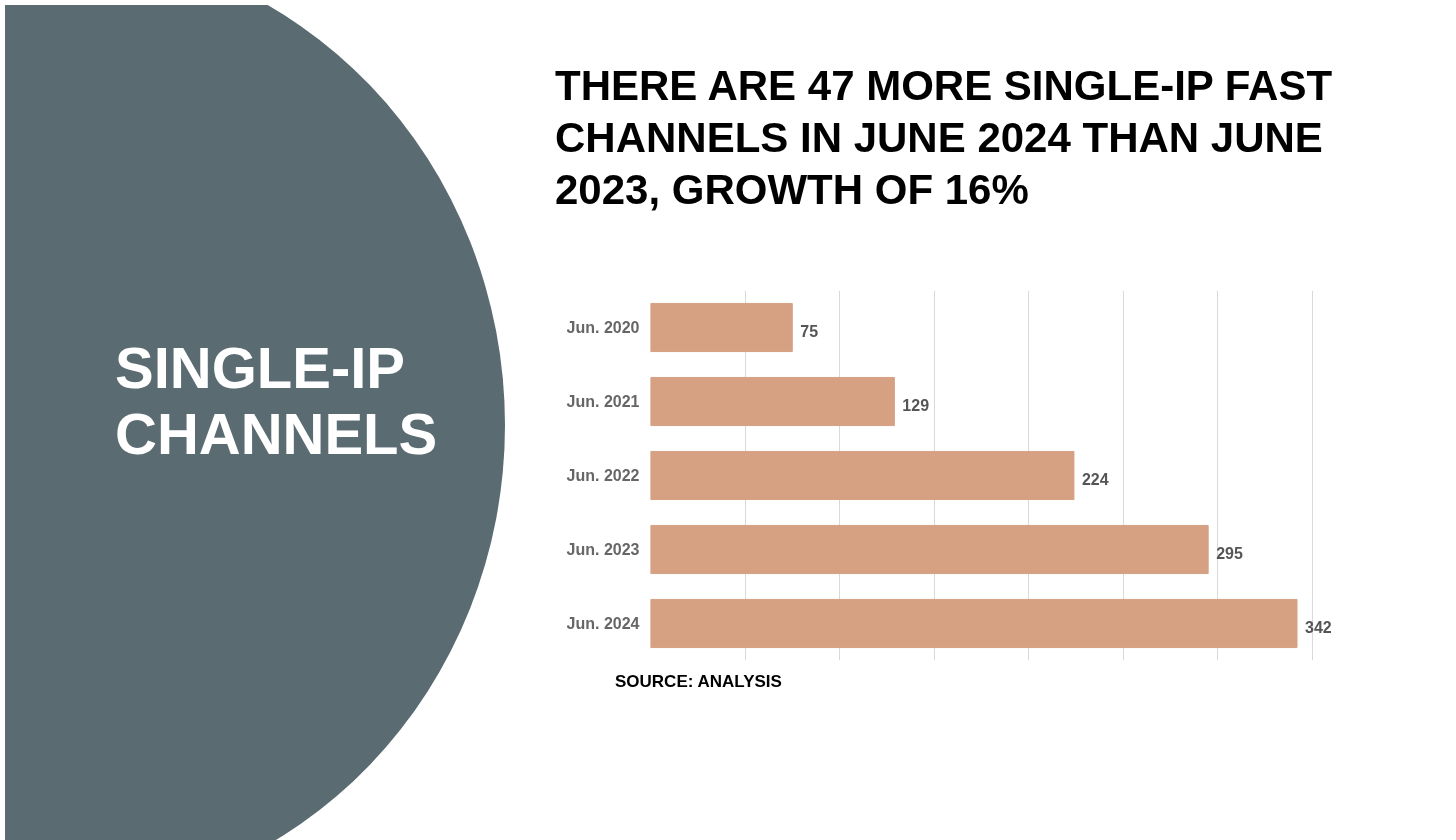 The height and width of the screenshot is (840, 1456). I want to click on text: SINGLE-IP CHANNELS, so click(277, 401).